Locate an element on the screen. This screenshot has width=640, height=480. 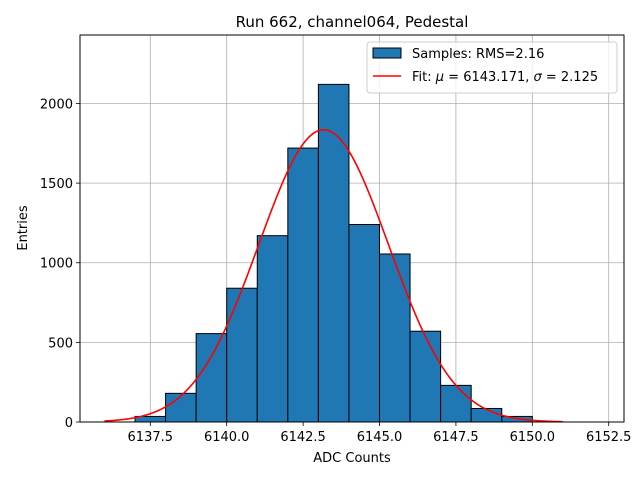
x-tick-label: 6147.5 is located at coordinates (456, 437).